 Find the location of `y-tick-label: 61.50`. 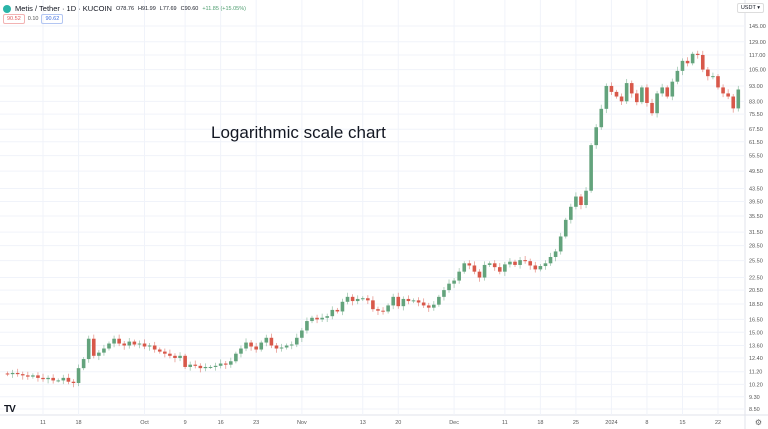

y-tick-label: 61.50 is located at coordinates (756, 143).